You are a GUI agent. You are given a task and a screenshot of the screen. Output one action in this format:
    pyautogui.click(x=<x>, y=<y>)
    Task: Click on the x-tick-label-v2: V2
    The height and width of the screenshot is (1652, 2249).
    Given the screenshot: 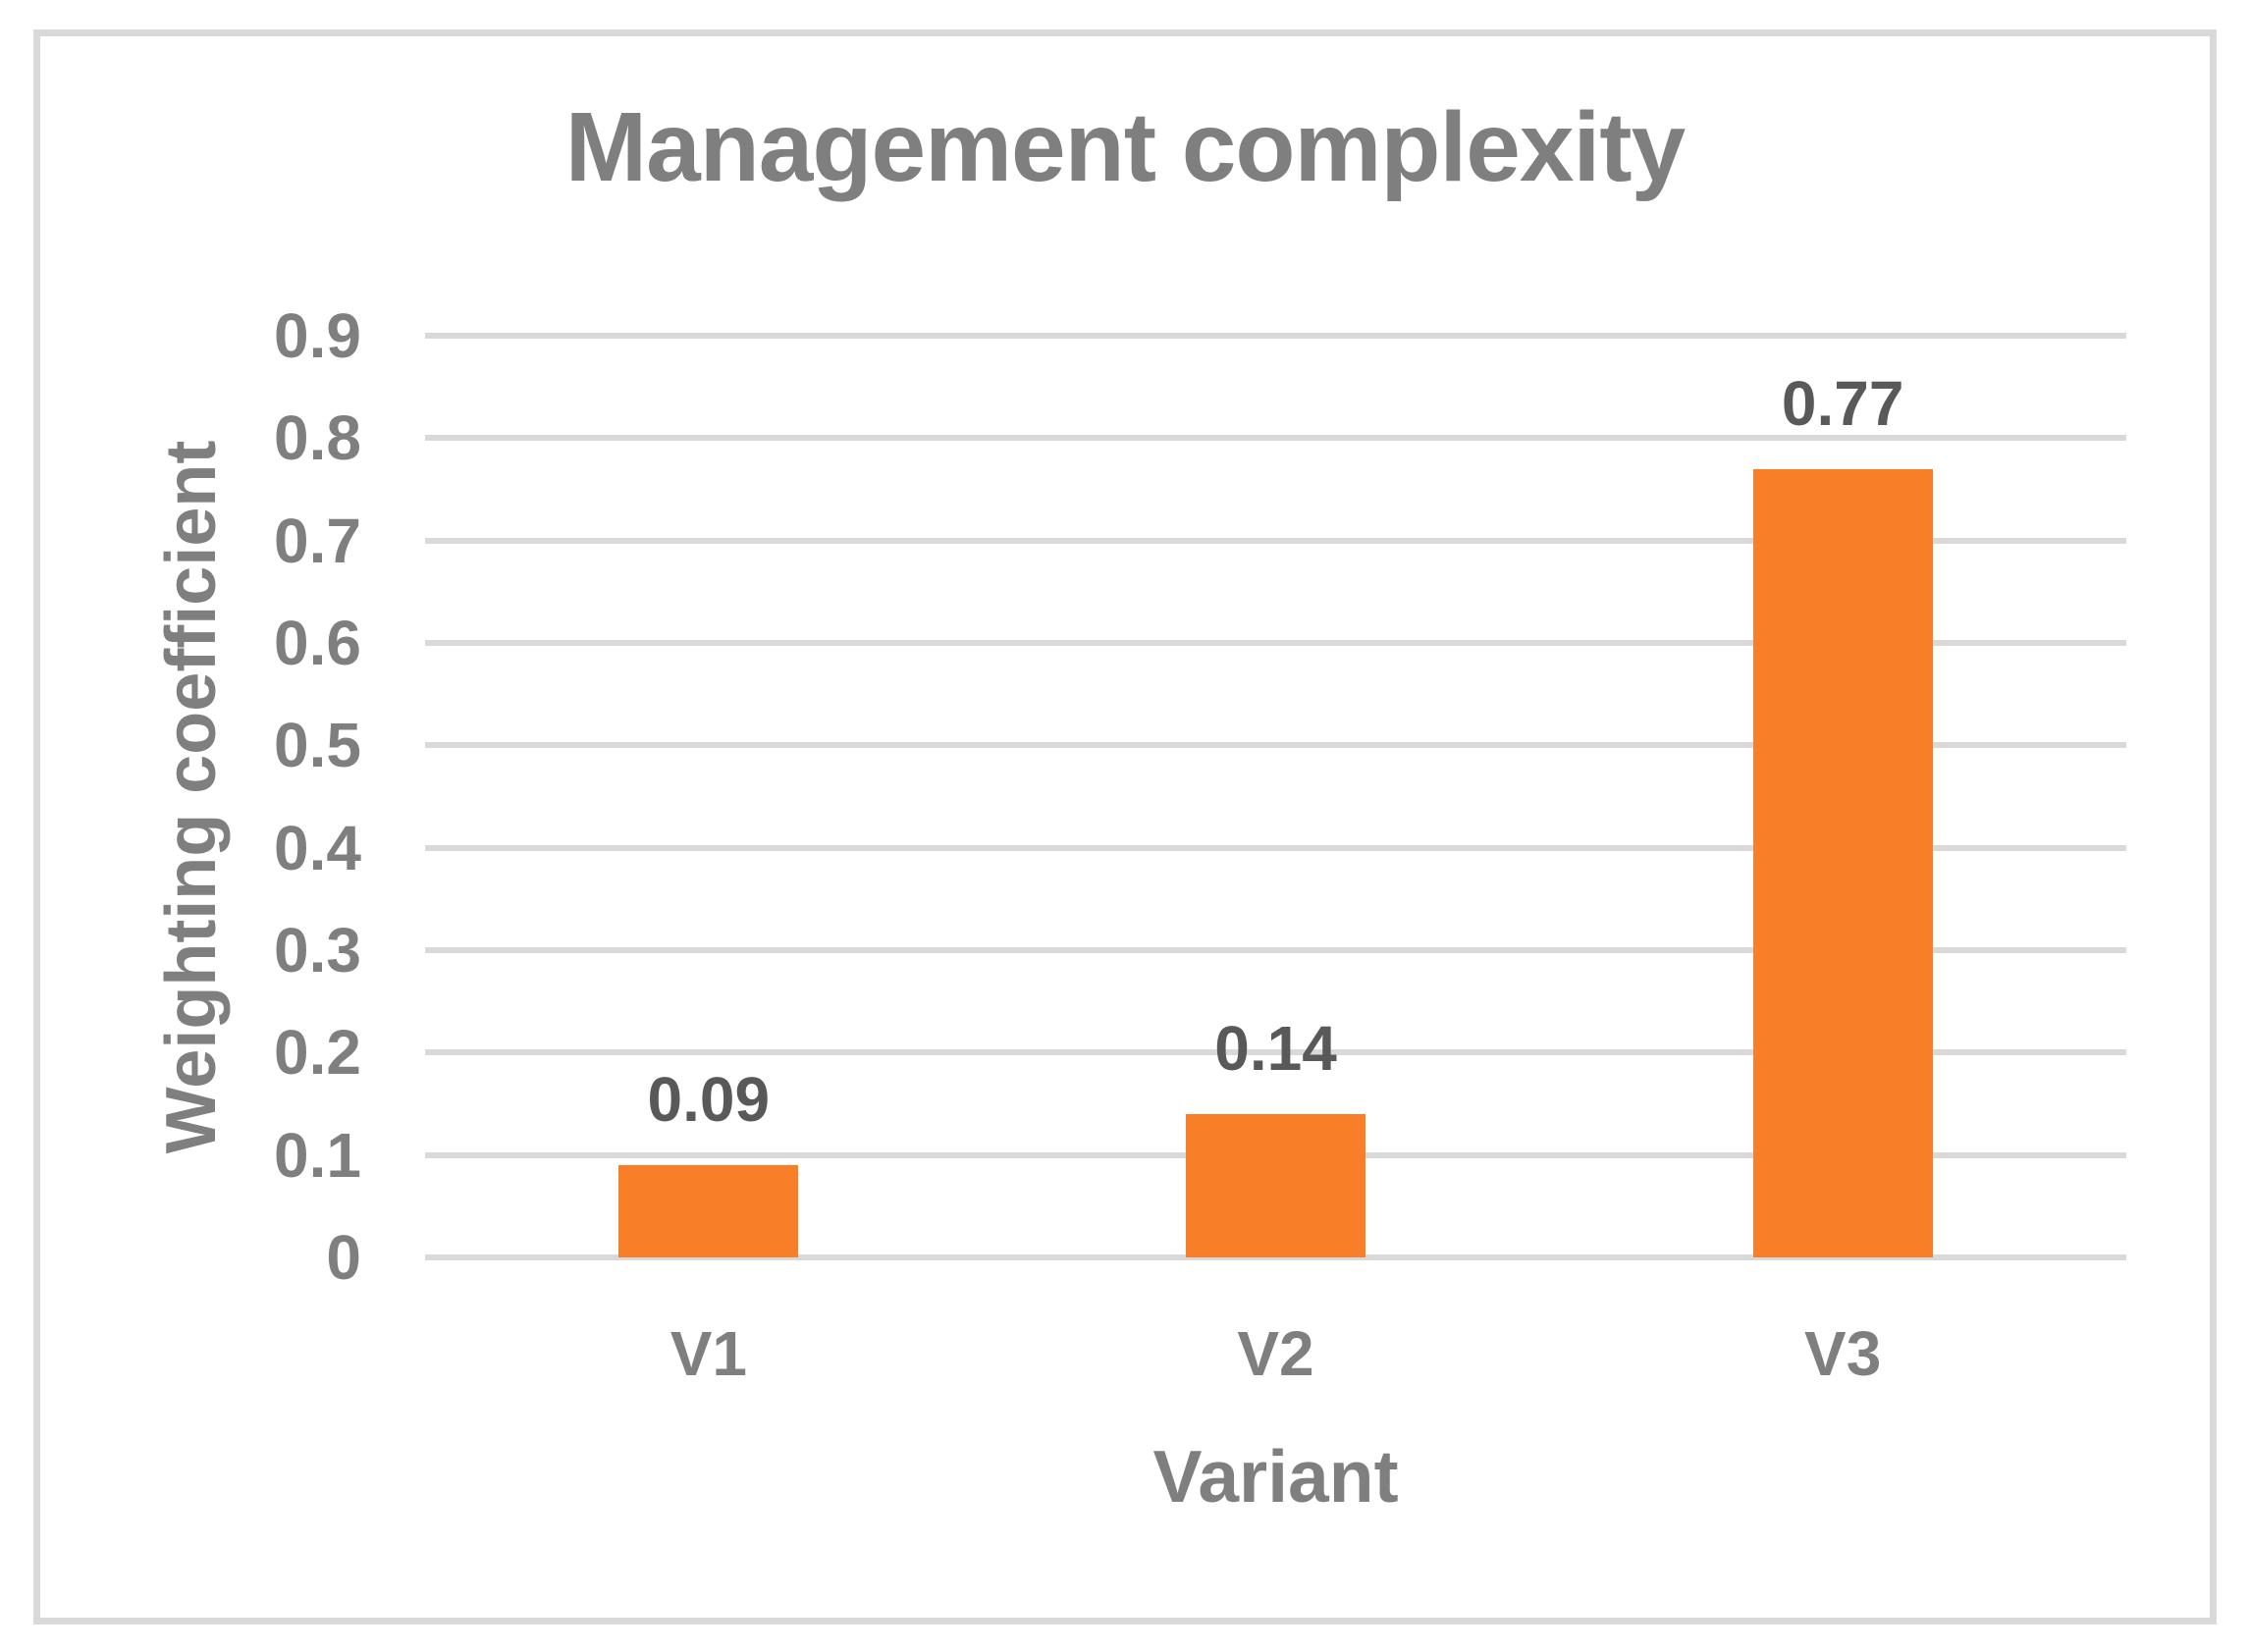 What is the action you would take?
    pyautogui.click(x=1275, y=1353)
    